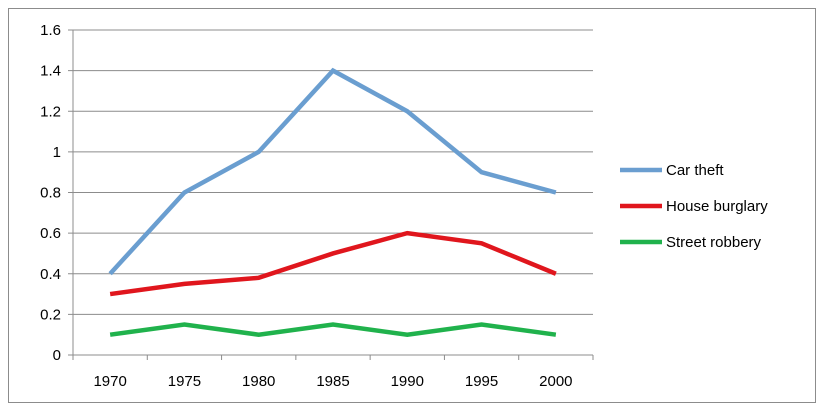 The height and width of the screenshot is (415, 828). I want to click on y-tick-label: 1.2, so click(50, 111).